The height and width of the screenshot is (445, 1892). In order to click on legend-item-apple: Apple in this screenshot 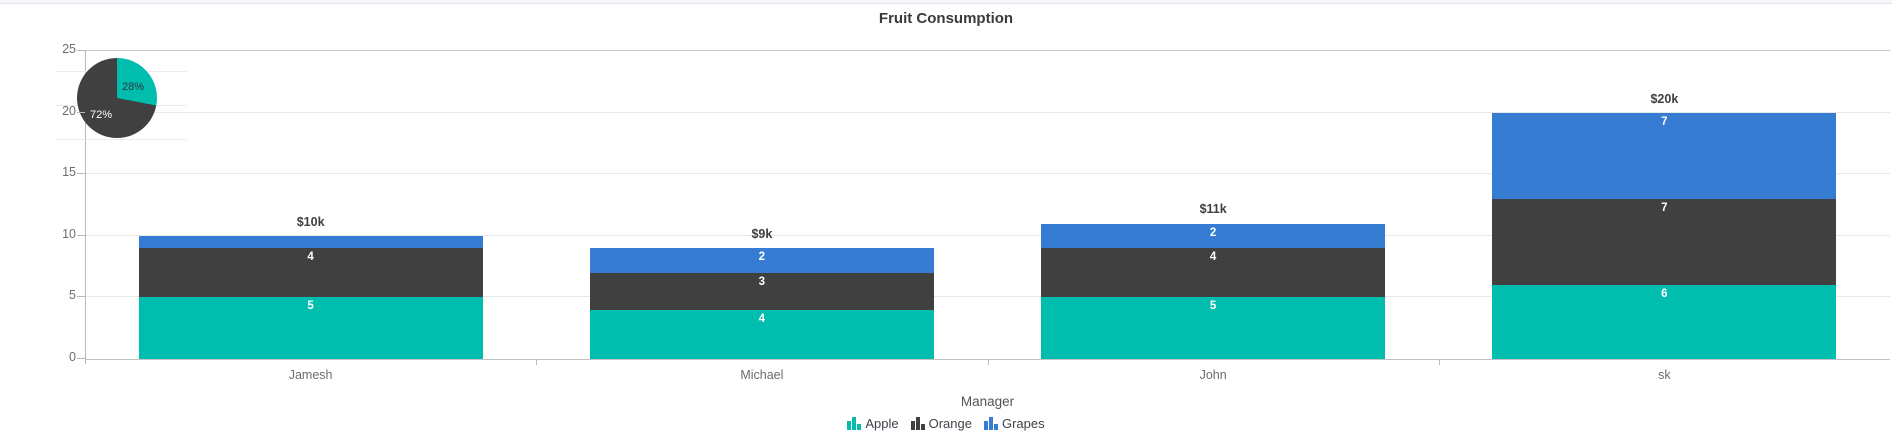, I will do `click(873, 423)`.